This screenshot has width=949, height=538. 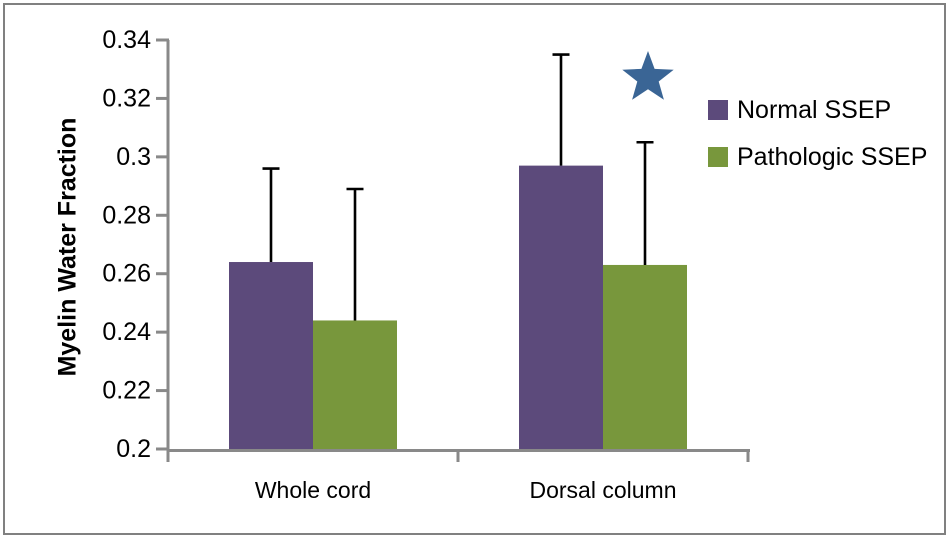 What do you see at coordinates (832, 156) in the screenshot?
I see `legend-label-pathologic-ssep: Pathologic SSEP` at bounding box center [832, 156].